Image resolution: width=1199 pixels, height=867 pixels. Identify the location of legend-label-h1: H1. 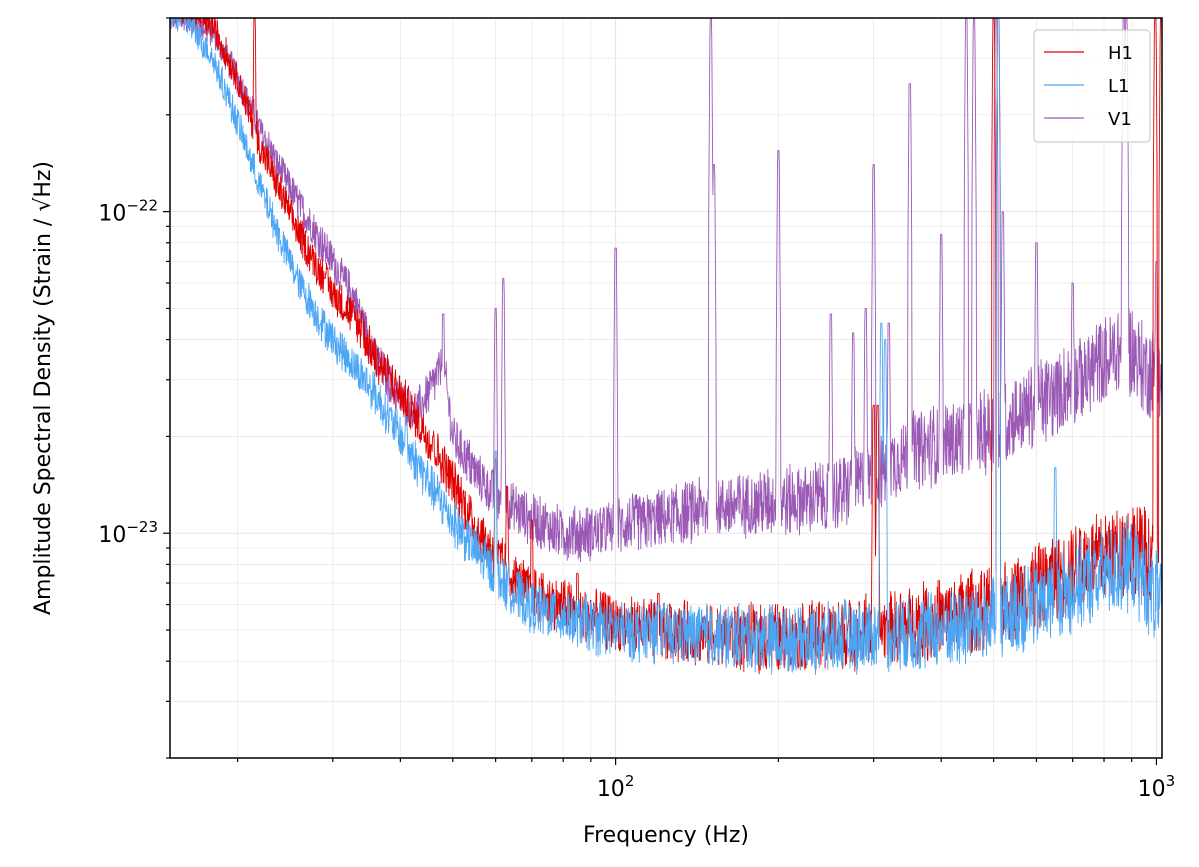
(1120, 53).